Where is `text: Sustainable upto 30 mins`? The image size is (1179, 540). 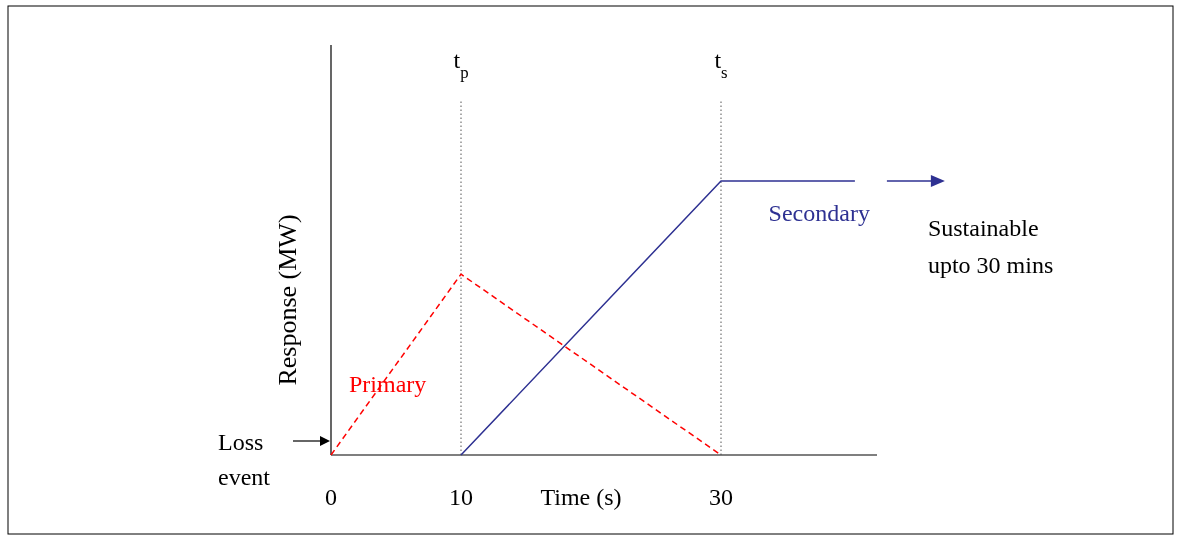 text: Sustainable upto 30 mins is located at coordinates (990, 246).